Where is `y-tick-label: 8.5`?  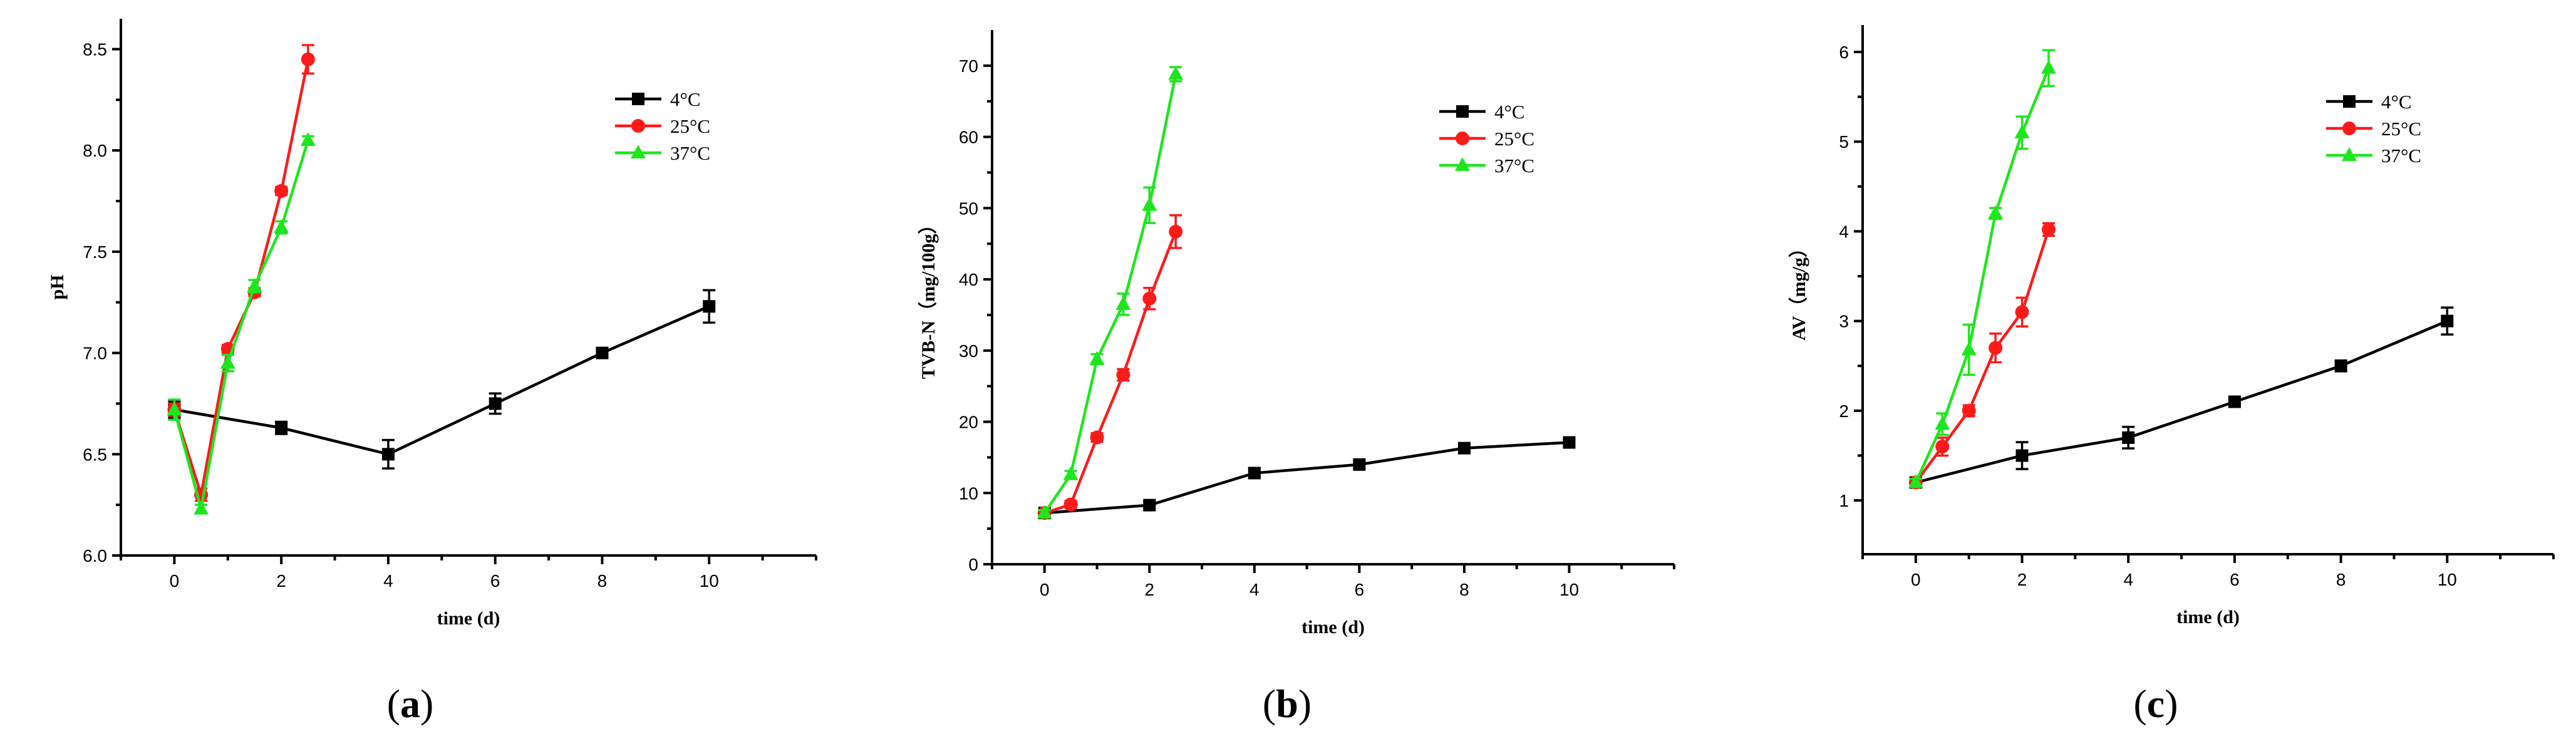 y-tick-label: 8.5 is located at coordinates (95, 49).